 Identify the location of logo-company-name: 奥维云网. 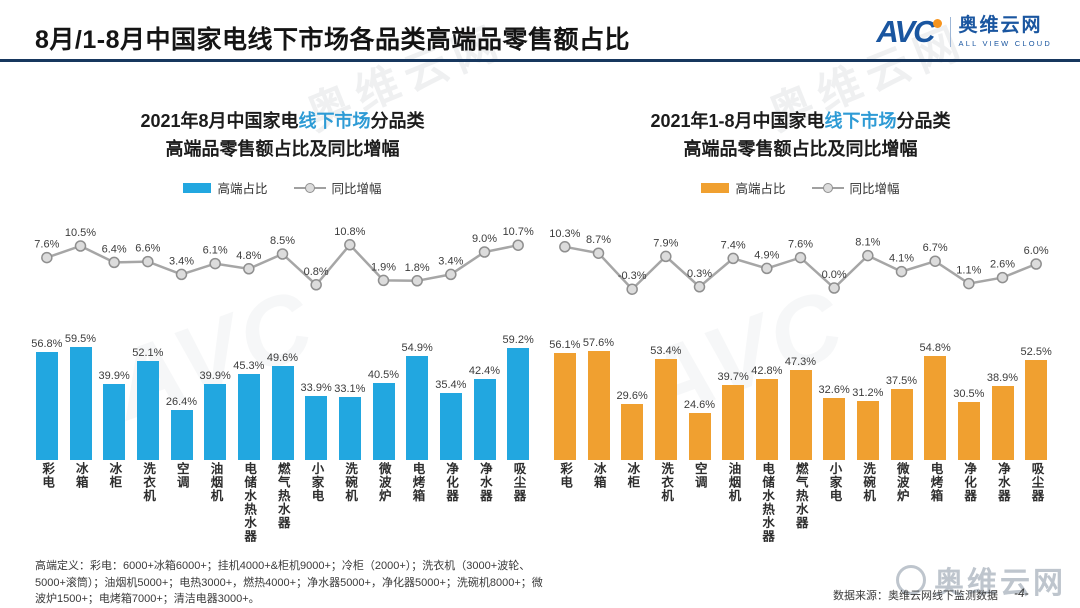
(1000, 25).